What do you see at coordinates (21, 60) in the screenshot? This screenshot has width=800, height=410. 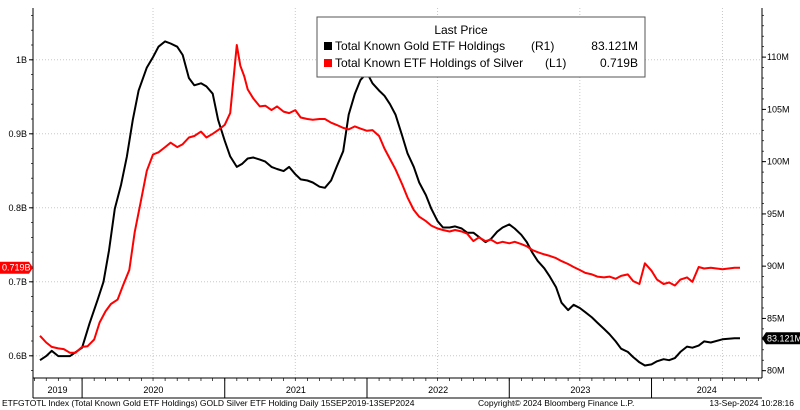 I see `left-tick-label: 1B` at bounding box center [21, 60].